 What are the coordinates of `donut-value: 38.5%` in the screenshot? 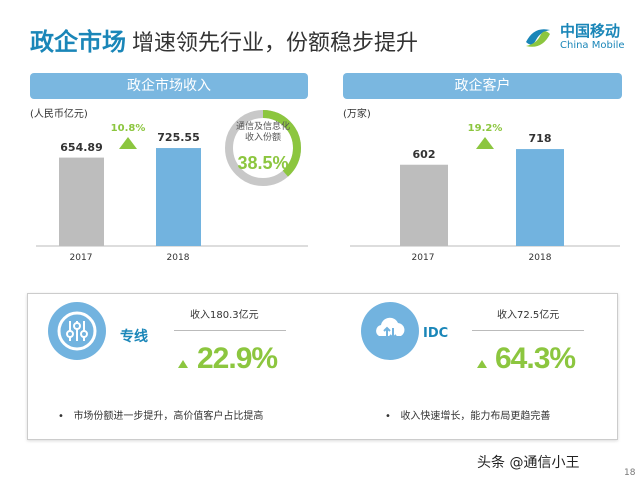 It's located at (263, 163).